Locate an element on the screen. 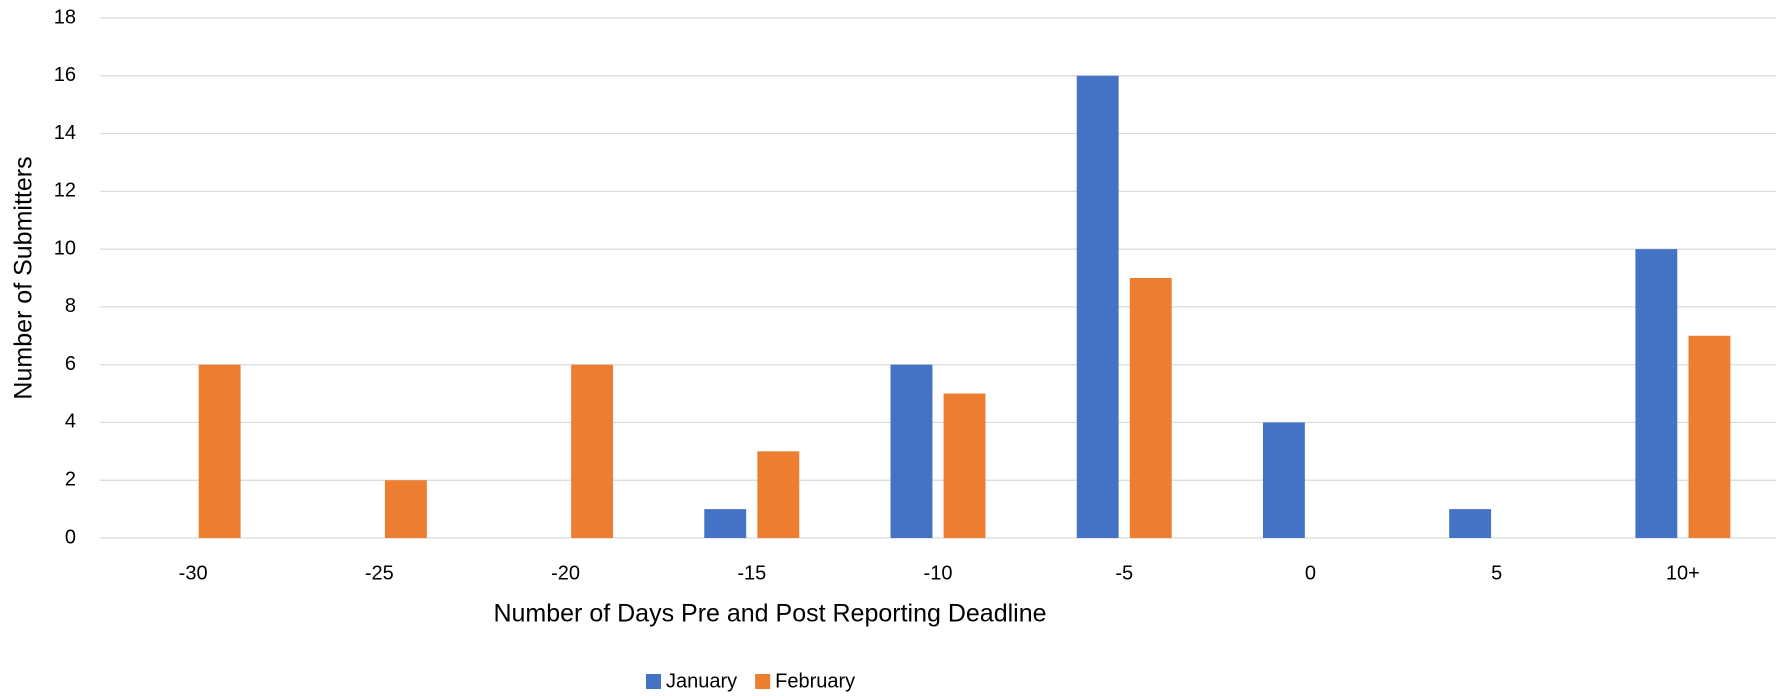 The width and height of the screenshot is (1776, 696). y-tick-label: 4 is located at coordinates (70, 422).